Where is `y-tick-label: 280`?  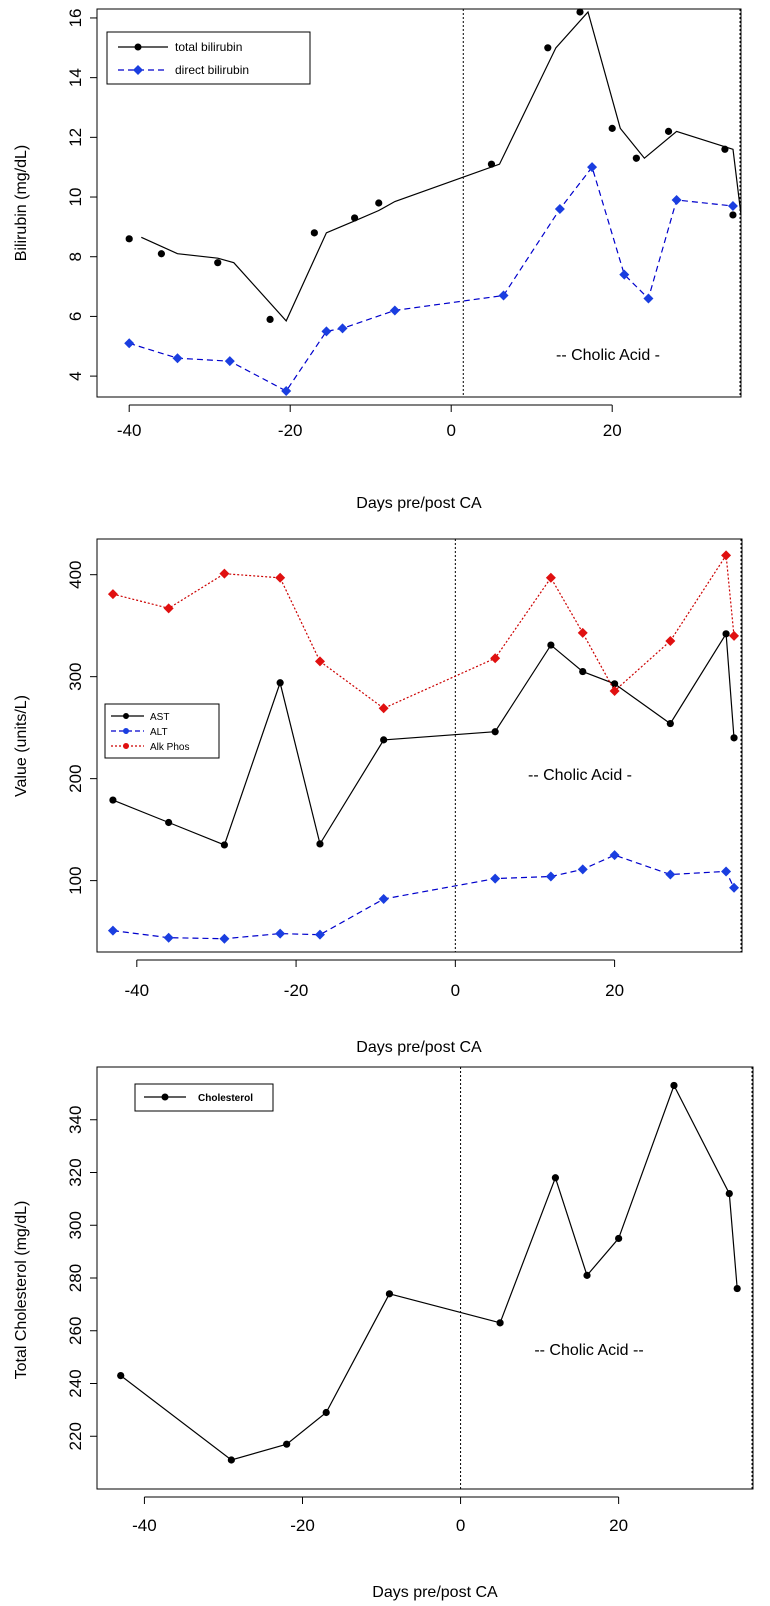 y-tick-label: 280 is located at coordinates (75, 1278).